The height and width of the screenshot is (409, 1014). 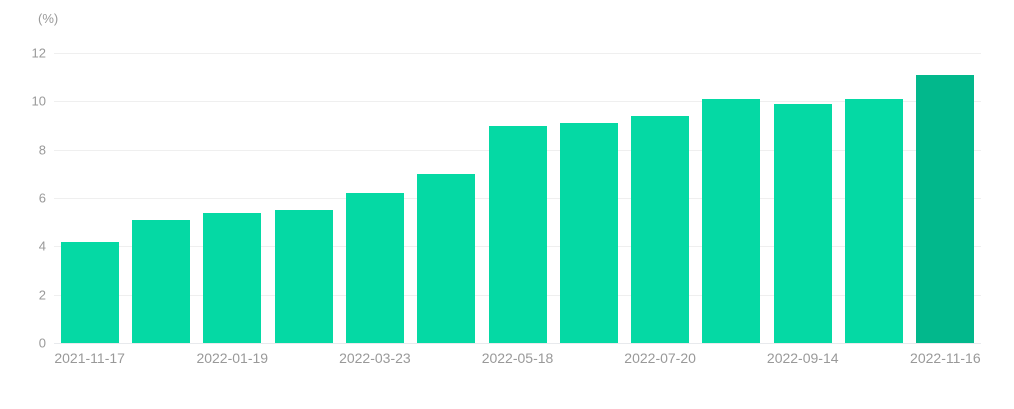 What do you see at coordinates (89, 358) in the screenshot?
I see `x-tick-label: 2021-11-17` at bounding box center [89, 358].